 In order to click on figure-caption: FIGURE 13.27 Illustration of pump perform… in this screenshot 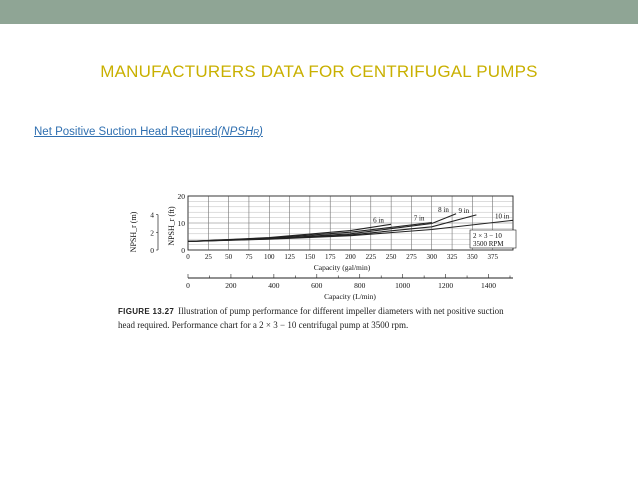, I will do `click(318, 318)`.